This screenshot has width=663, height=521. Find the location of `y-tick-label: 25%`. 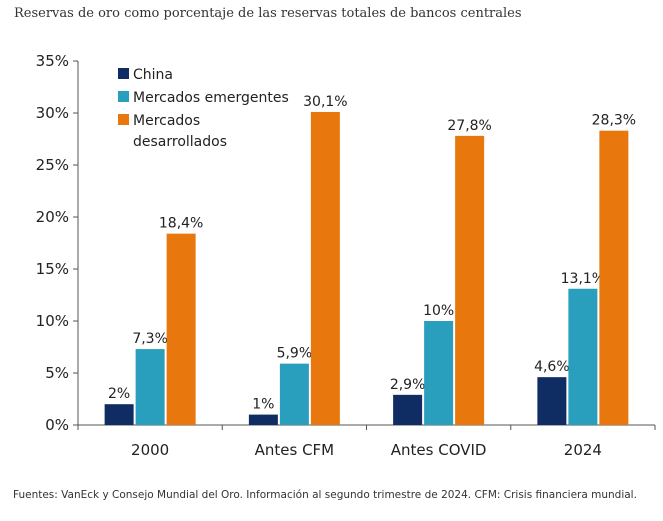

y-tick-label: 25% is located at coordinates (52, 165).